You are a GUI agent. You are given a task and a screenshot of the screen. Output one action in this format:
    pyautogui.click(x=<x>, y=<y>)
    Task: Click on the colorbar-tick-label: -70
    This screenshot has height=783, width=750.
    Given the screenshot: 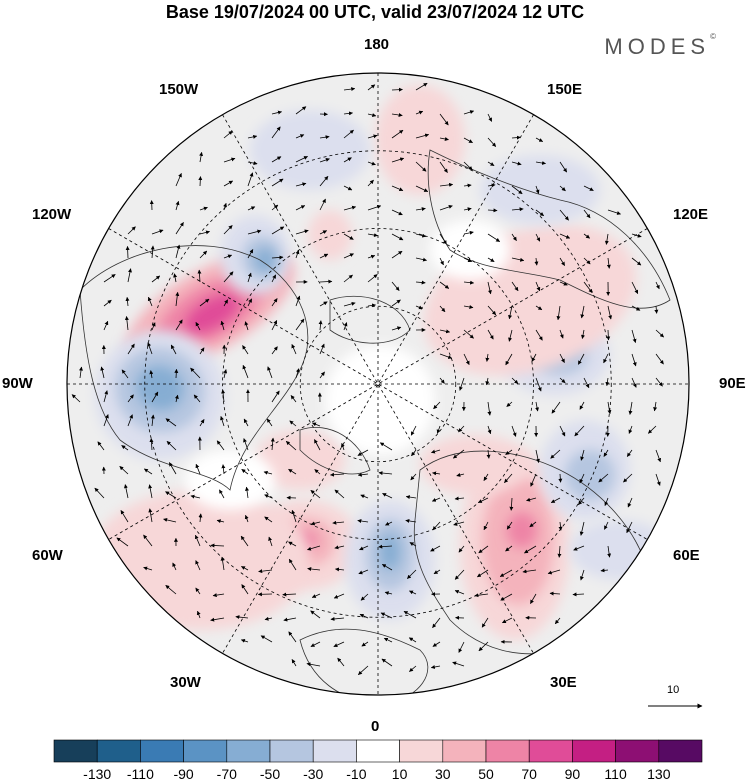 What is the action you would take?
    pyautogui.click(x=226, y=774)
    